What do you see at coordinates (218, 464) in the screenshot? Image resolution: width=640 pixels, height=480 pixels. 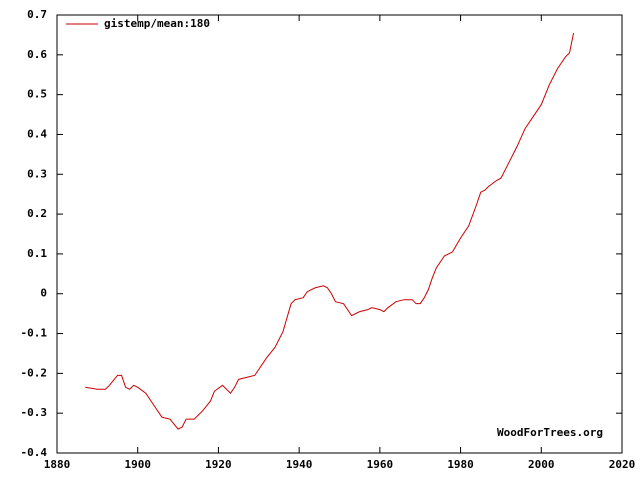 I see `x-tick-label: 1920` at bounding box center [218, 464].